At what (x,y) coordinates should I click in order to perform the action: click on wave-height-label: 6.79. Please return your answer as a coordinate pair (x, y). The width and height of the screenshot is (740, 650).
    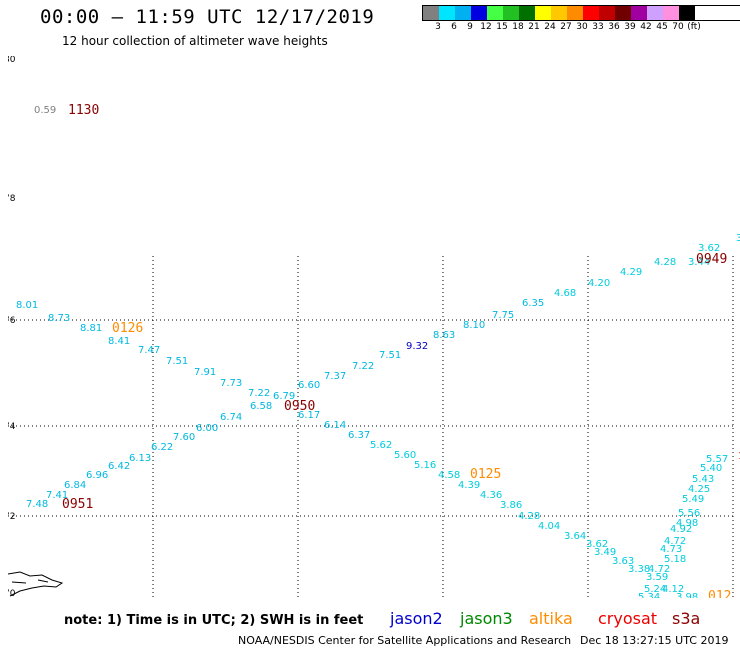
    Looking at the image, I should click on (284, 396).